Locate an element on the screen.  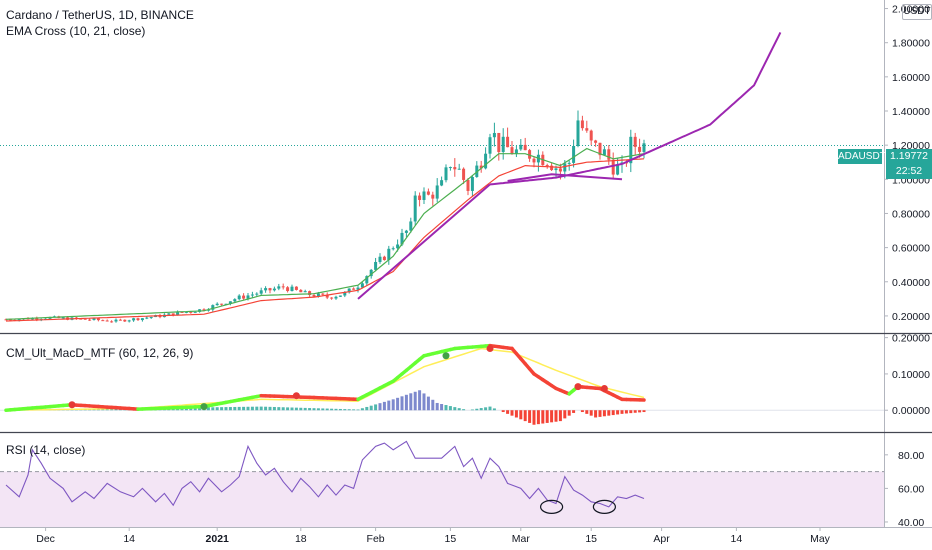
projection-curve is located at coordinates (635, 108).